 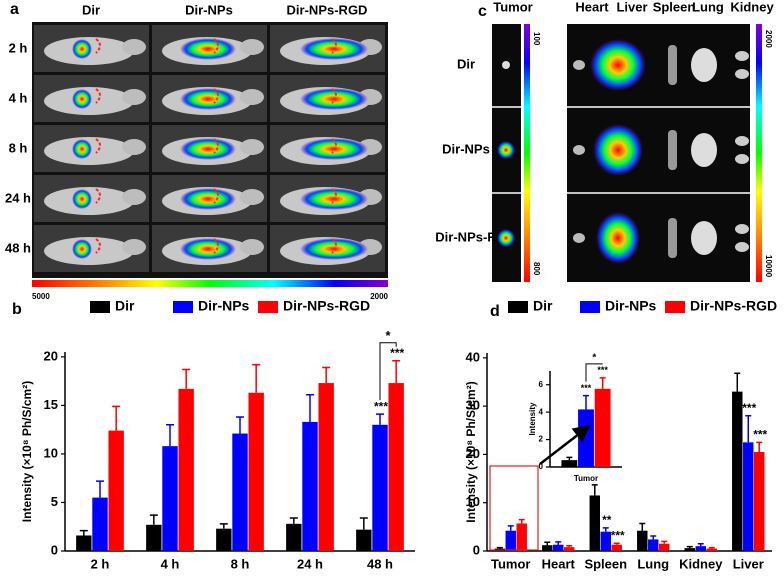 What do you see at coordinates (389, 335) in the screenshot?
I see `bracket-label: *` at bounding box center [389, 335].